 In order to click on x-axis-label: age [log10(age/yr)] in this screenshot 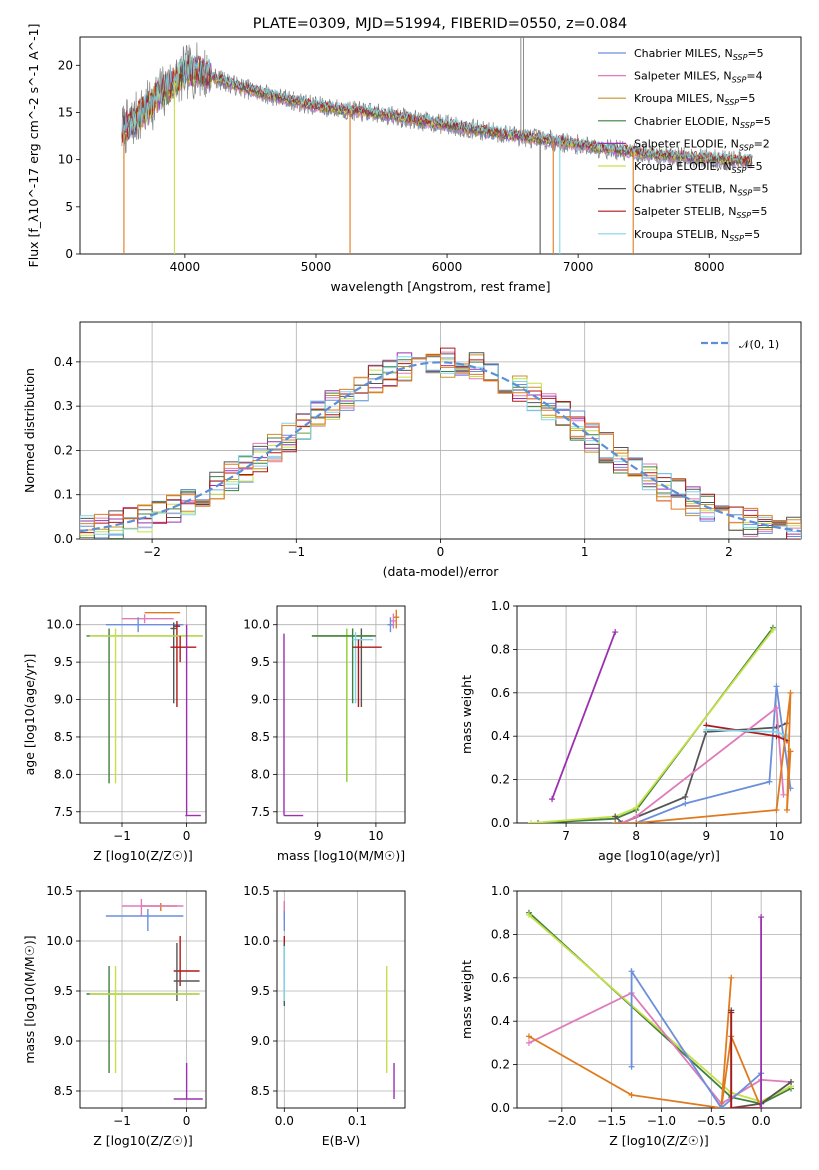, I will do `click(659, 855)`.